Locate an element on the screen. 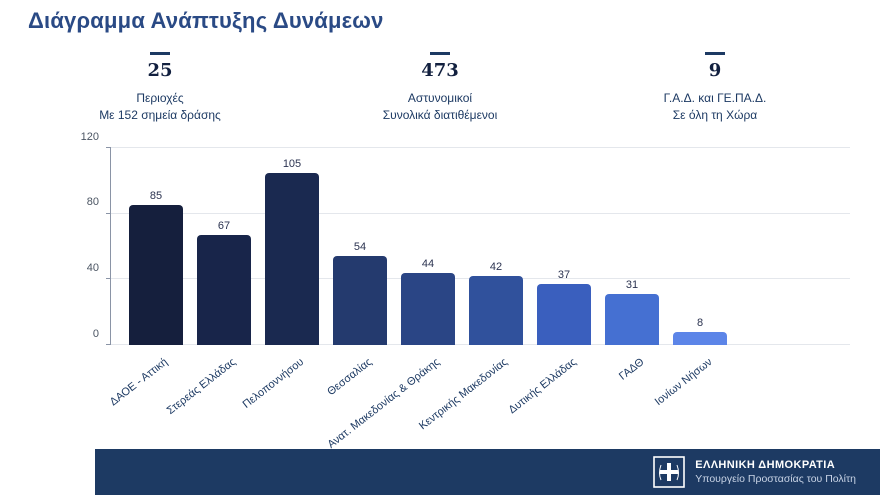  stat-label-line1: Περιοχές is located at coordinates (160, 98).